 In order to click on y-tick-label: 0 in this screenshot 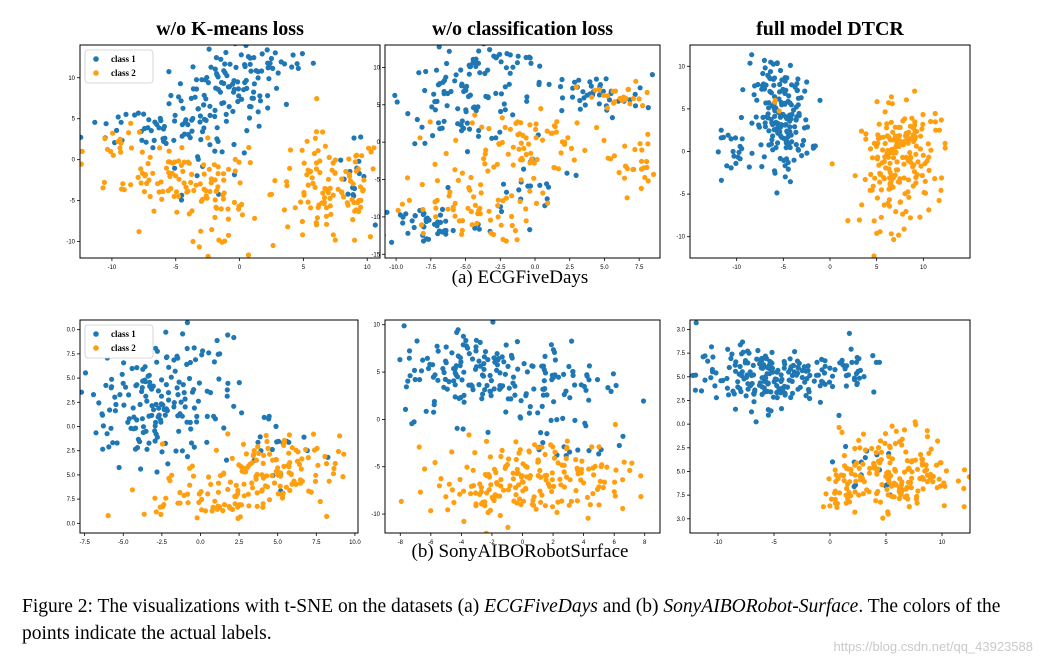, I will do `click(684, 153)`.